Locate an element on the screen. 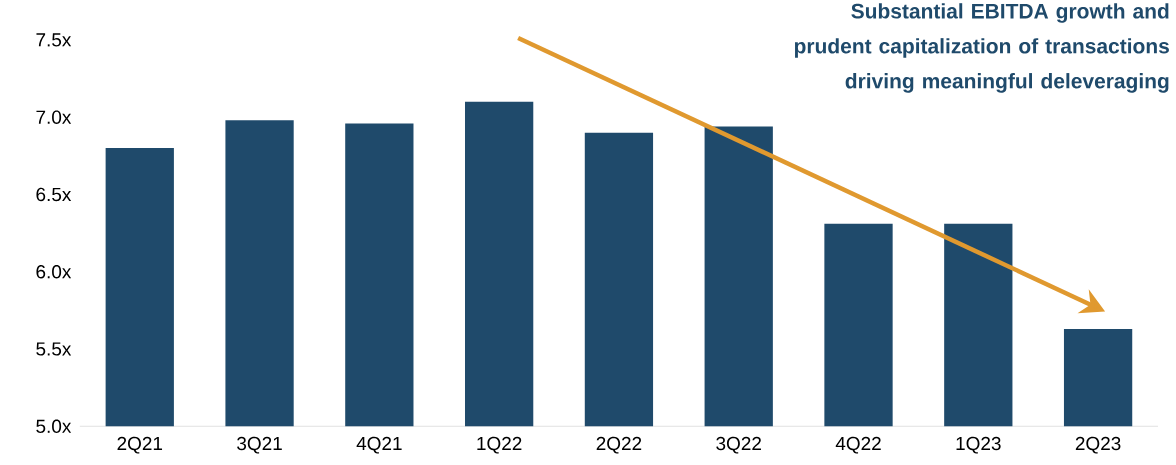 The height and width of the screenshot is (465, 1176). x-tick-label: 1Q23 is located at coordinates (978, 445).